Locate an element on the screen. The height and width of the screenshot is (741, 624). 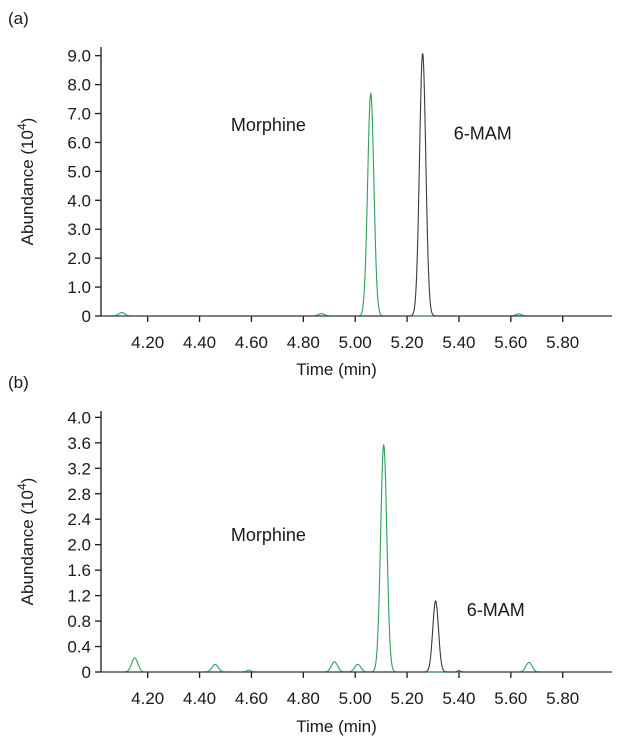
y-tick-label: 1.6 is located at coordinates (79, 570).